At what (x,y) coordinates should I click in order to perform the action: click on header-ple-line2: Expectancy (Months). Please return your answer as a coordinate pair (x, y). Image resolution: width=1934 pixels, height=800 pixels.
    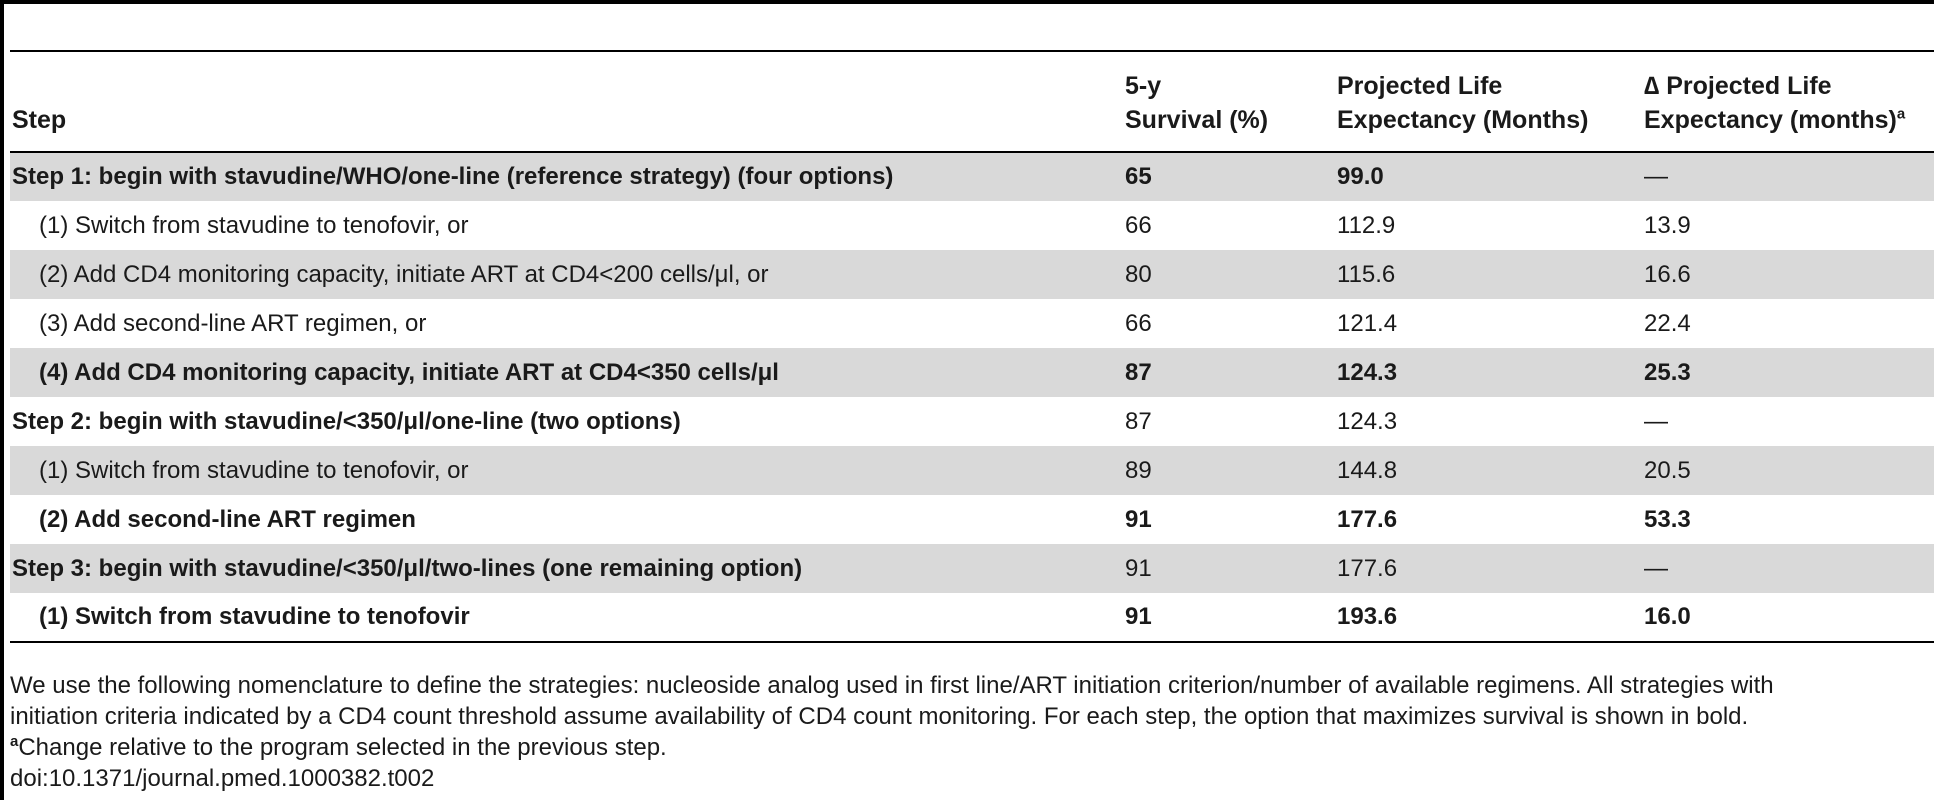
    Looking at the image, I should click on (1463, 120).